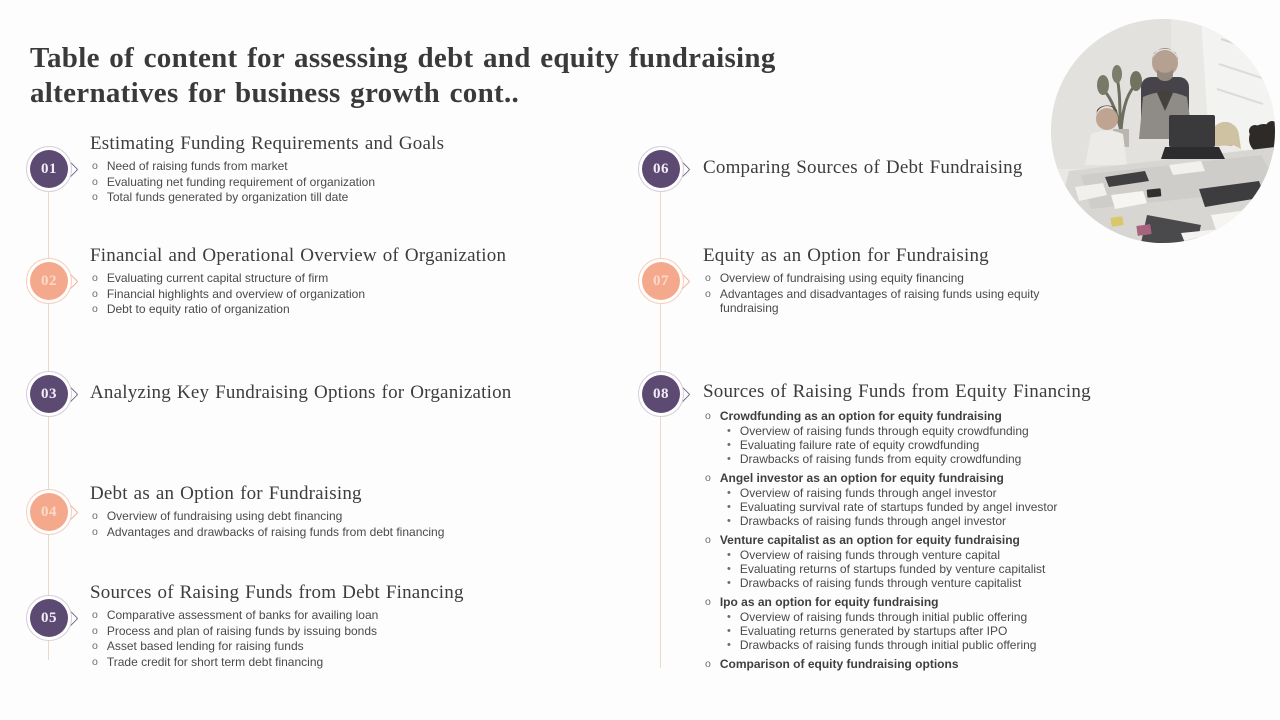  I want to click on section-number-badge: 08, so click(664, 394).